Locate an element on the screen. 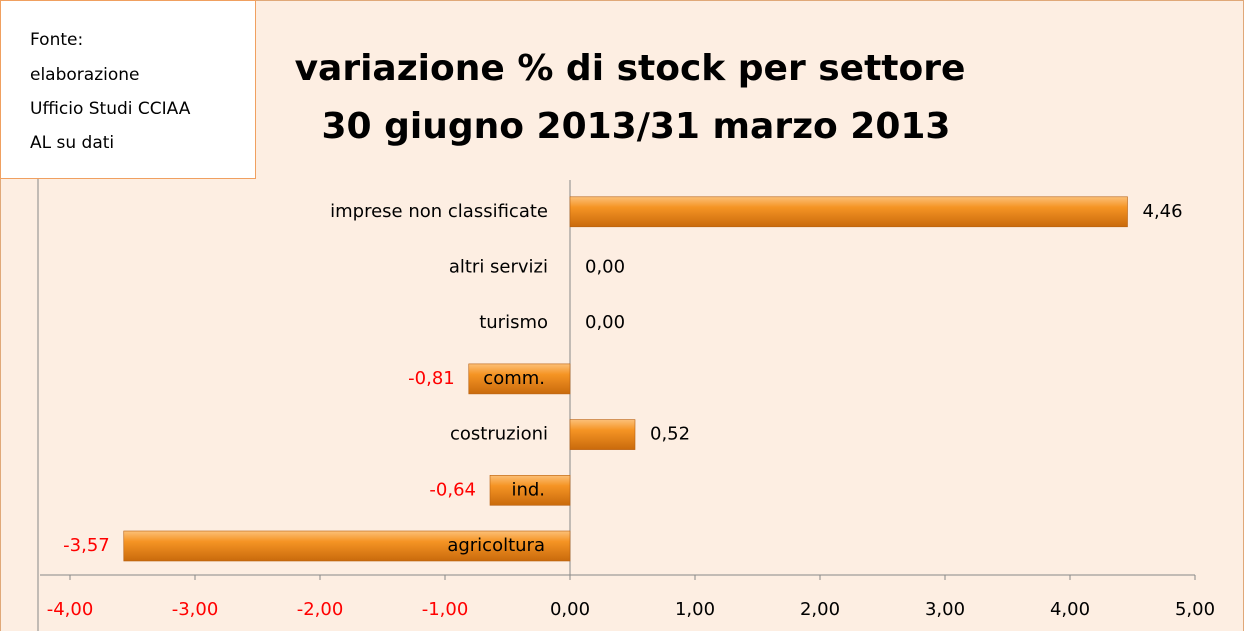 The height and width of the screenshot is (631, 1244). x-tick-label: 3,00 is located at coordinates (945, 609).